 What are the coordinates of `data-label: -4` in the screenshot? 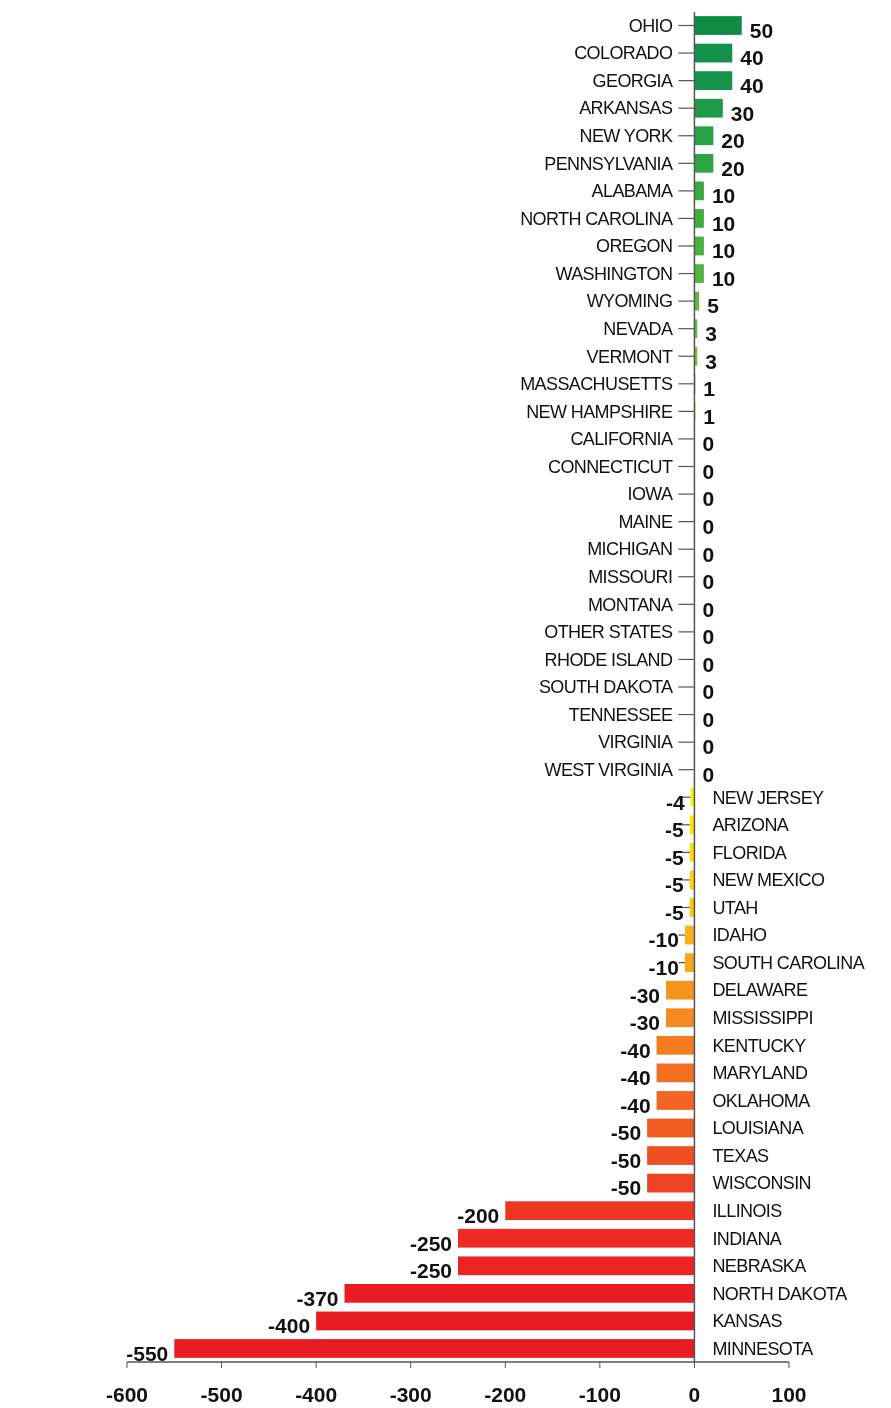 It's located at (675, 802).